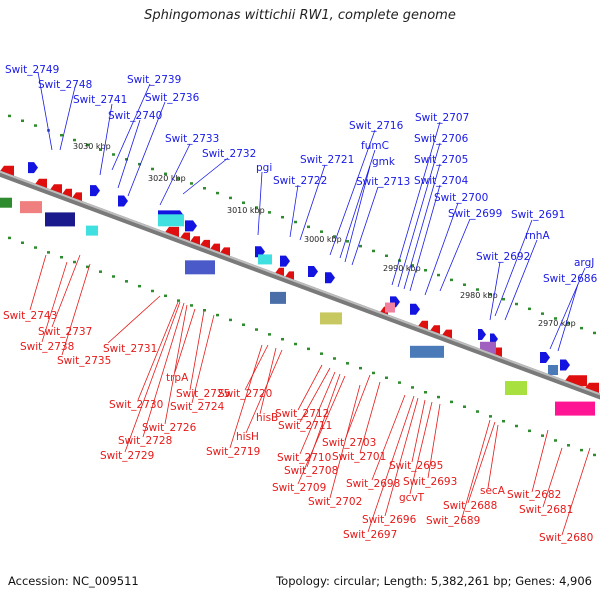  Describe the element at coordinates (311, 471) in the screenshot. I see `gene-label-reverse: Swit_2708` at that location.